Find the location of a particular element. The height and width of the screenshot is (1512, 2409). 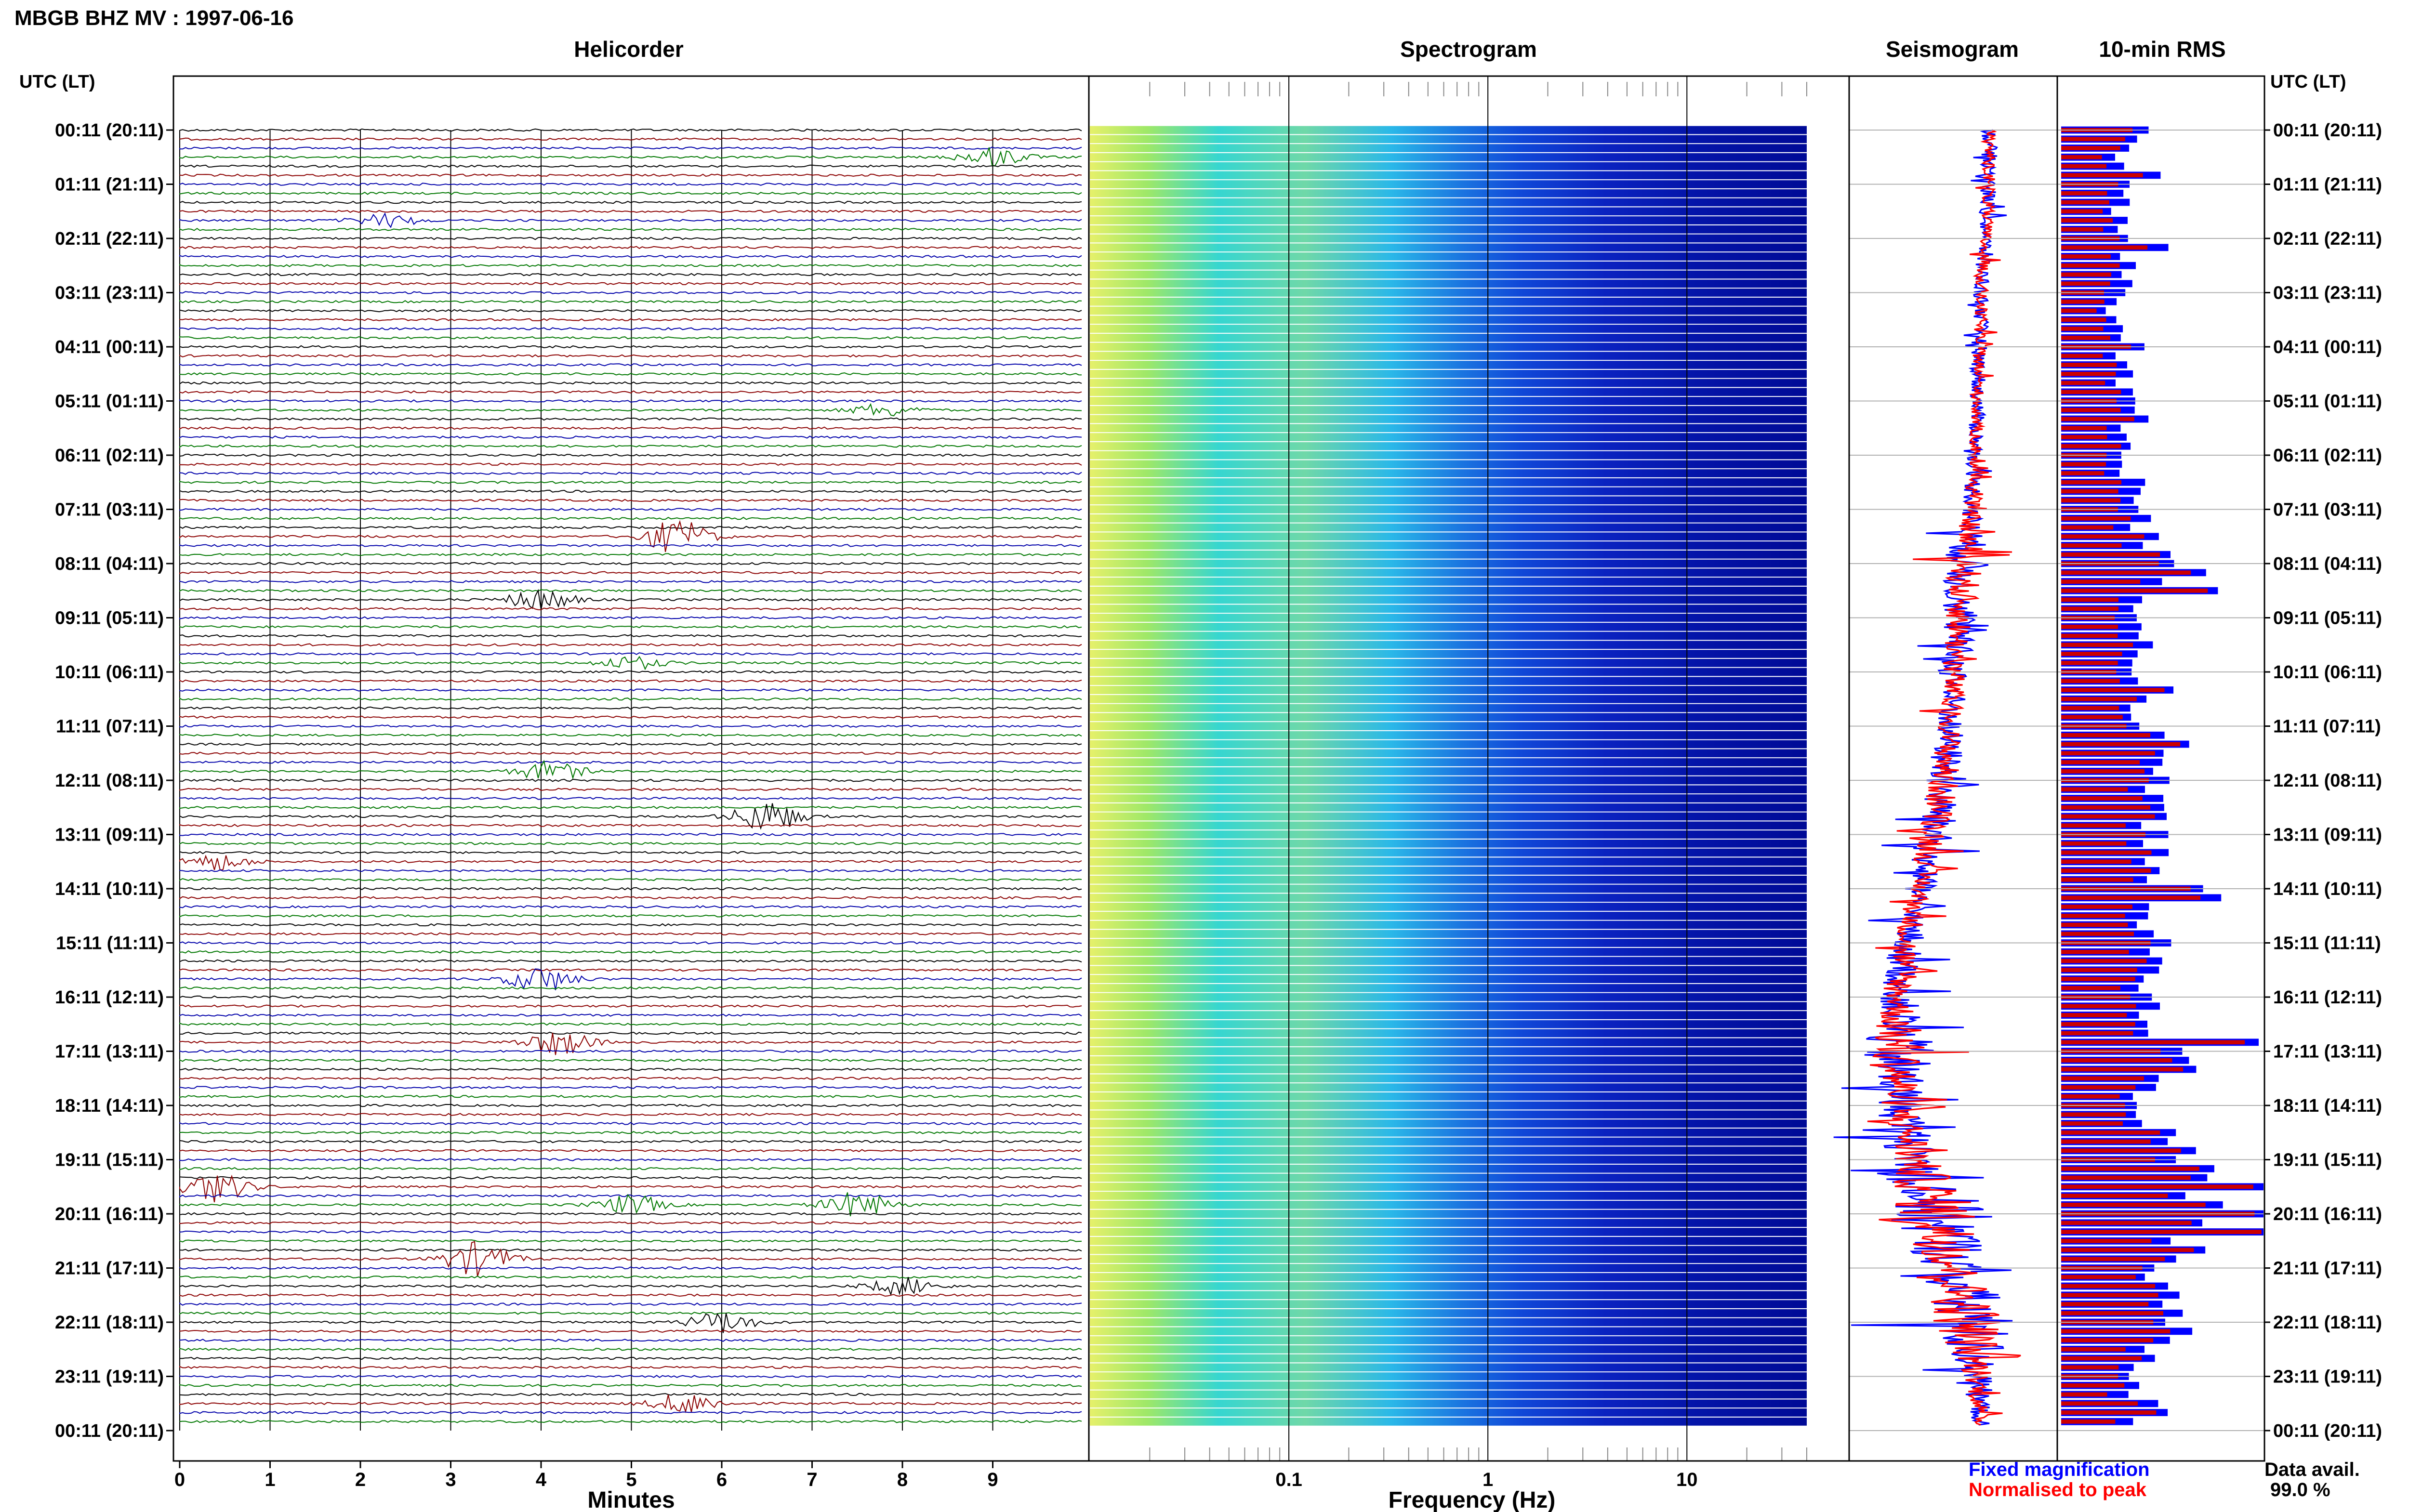

helicorder-tick-label: 2 is located at coordinates (361, 1479).